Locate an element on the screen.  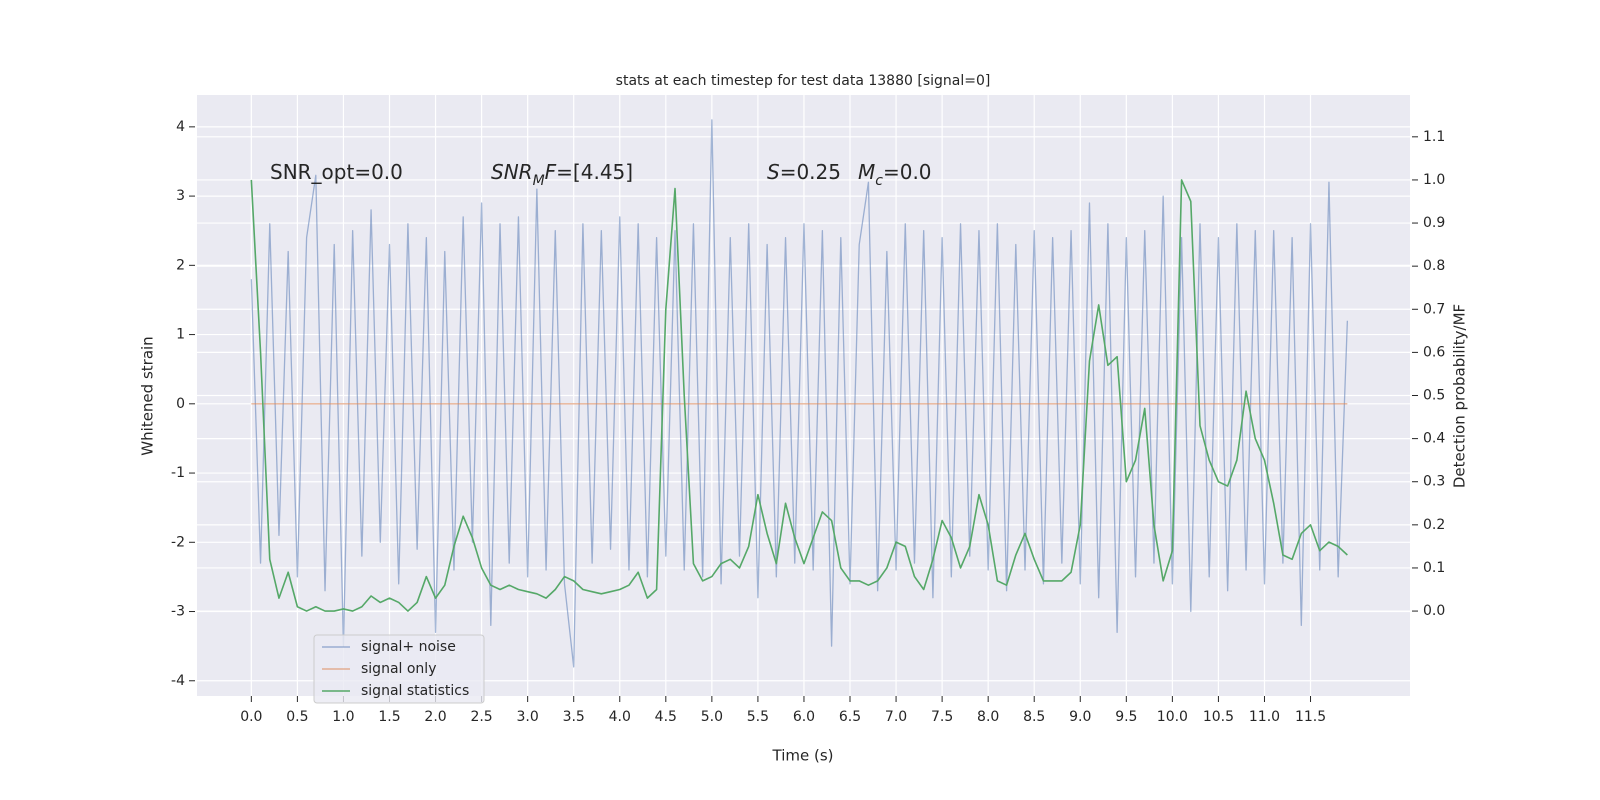
legend-label: signal only is located at coordinates (398, 669).